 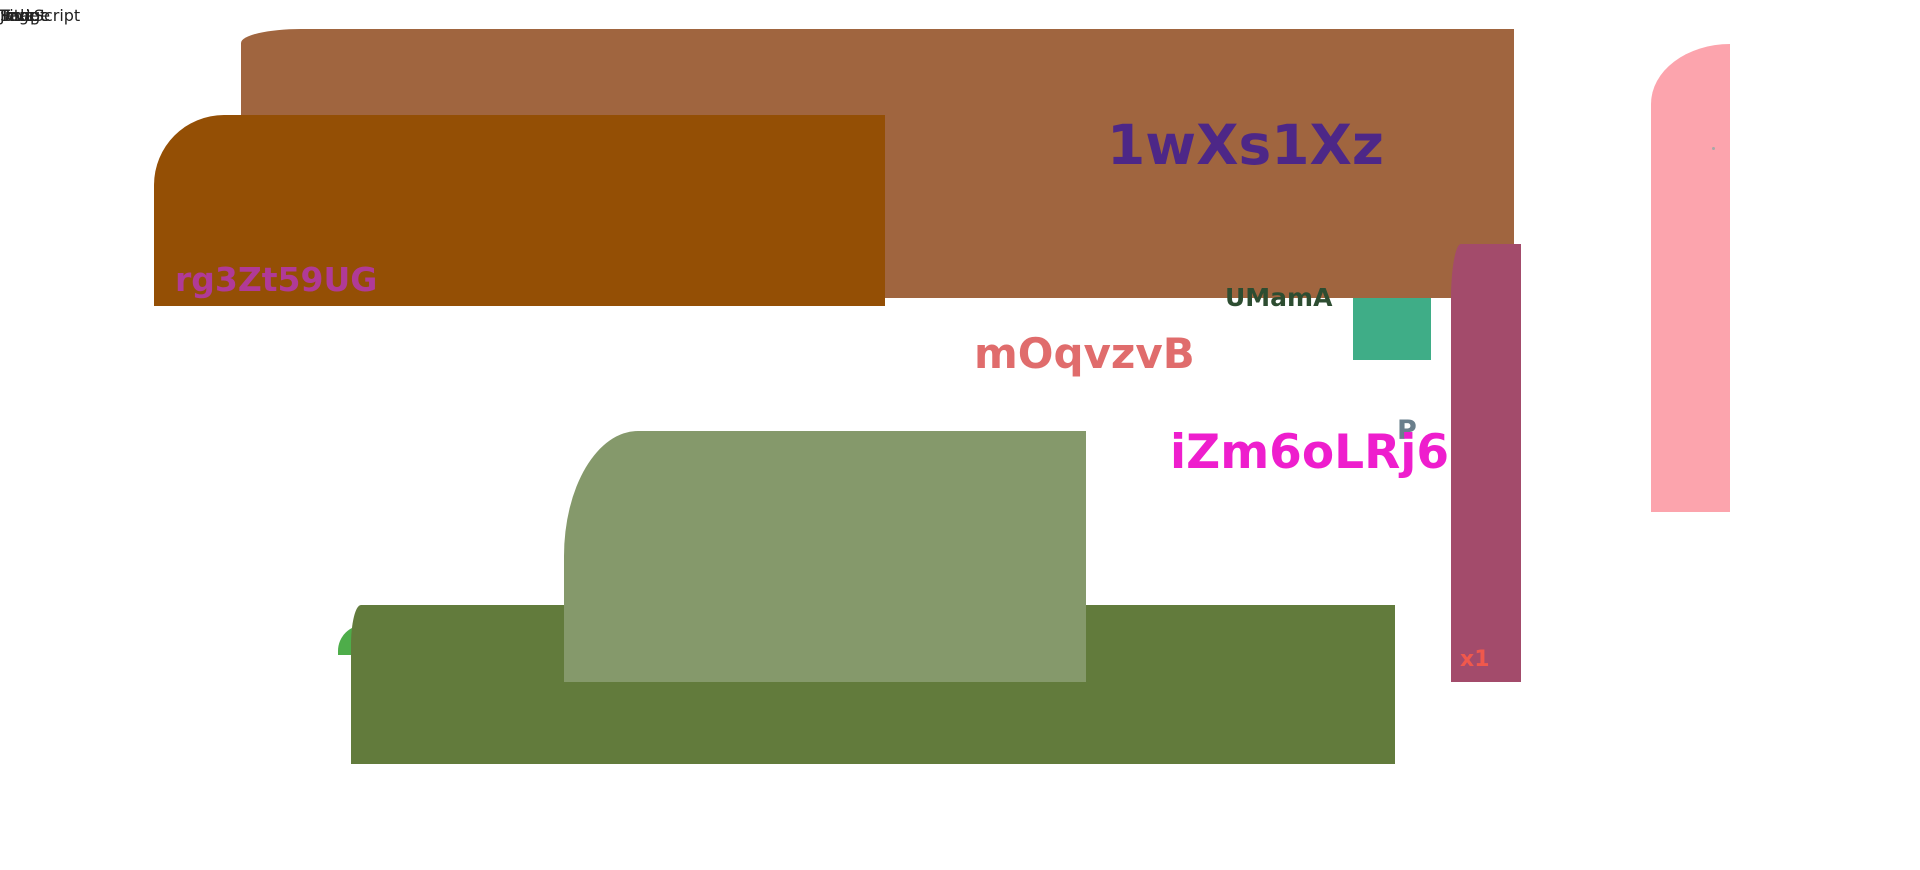 I want to click on corner-text-item: Image, so click(x=25, y=15).